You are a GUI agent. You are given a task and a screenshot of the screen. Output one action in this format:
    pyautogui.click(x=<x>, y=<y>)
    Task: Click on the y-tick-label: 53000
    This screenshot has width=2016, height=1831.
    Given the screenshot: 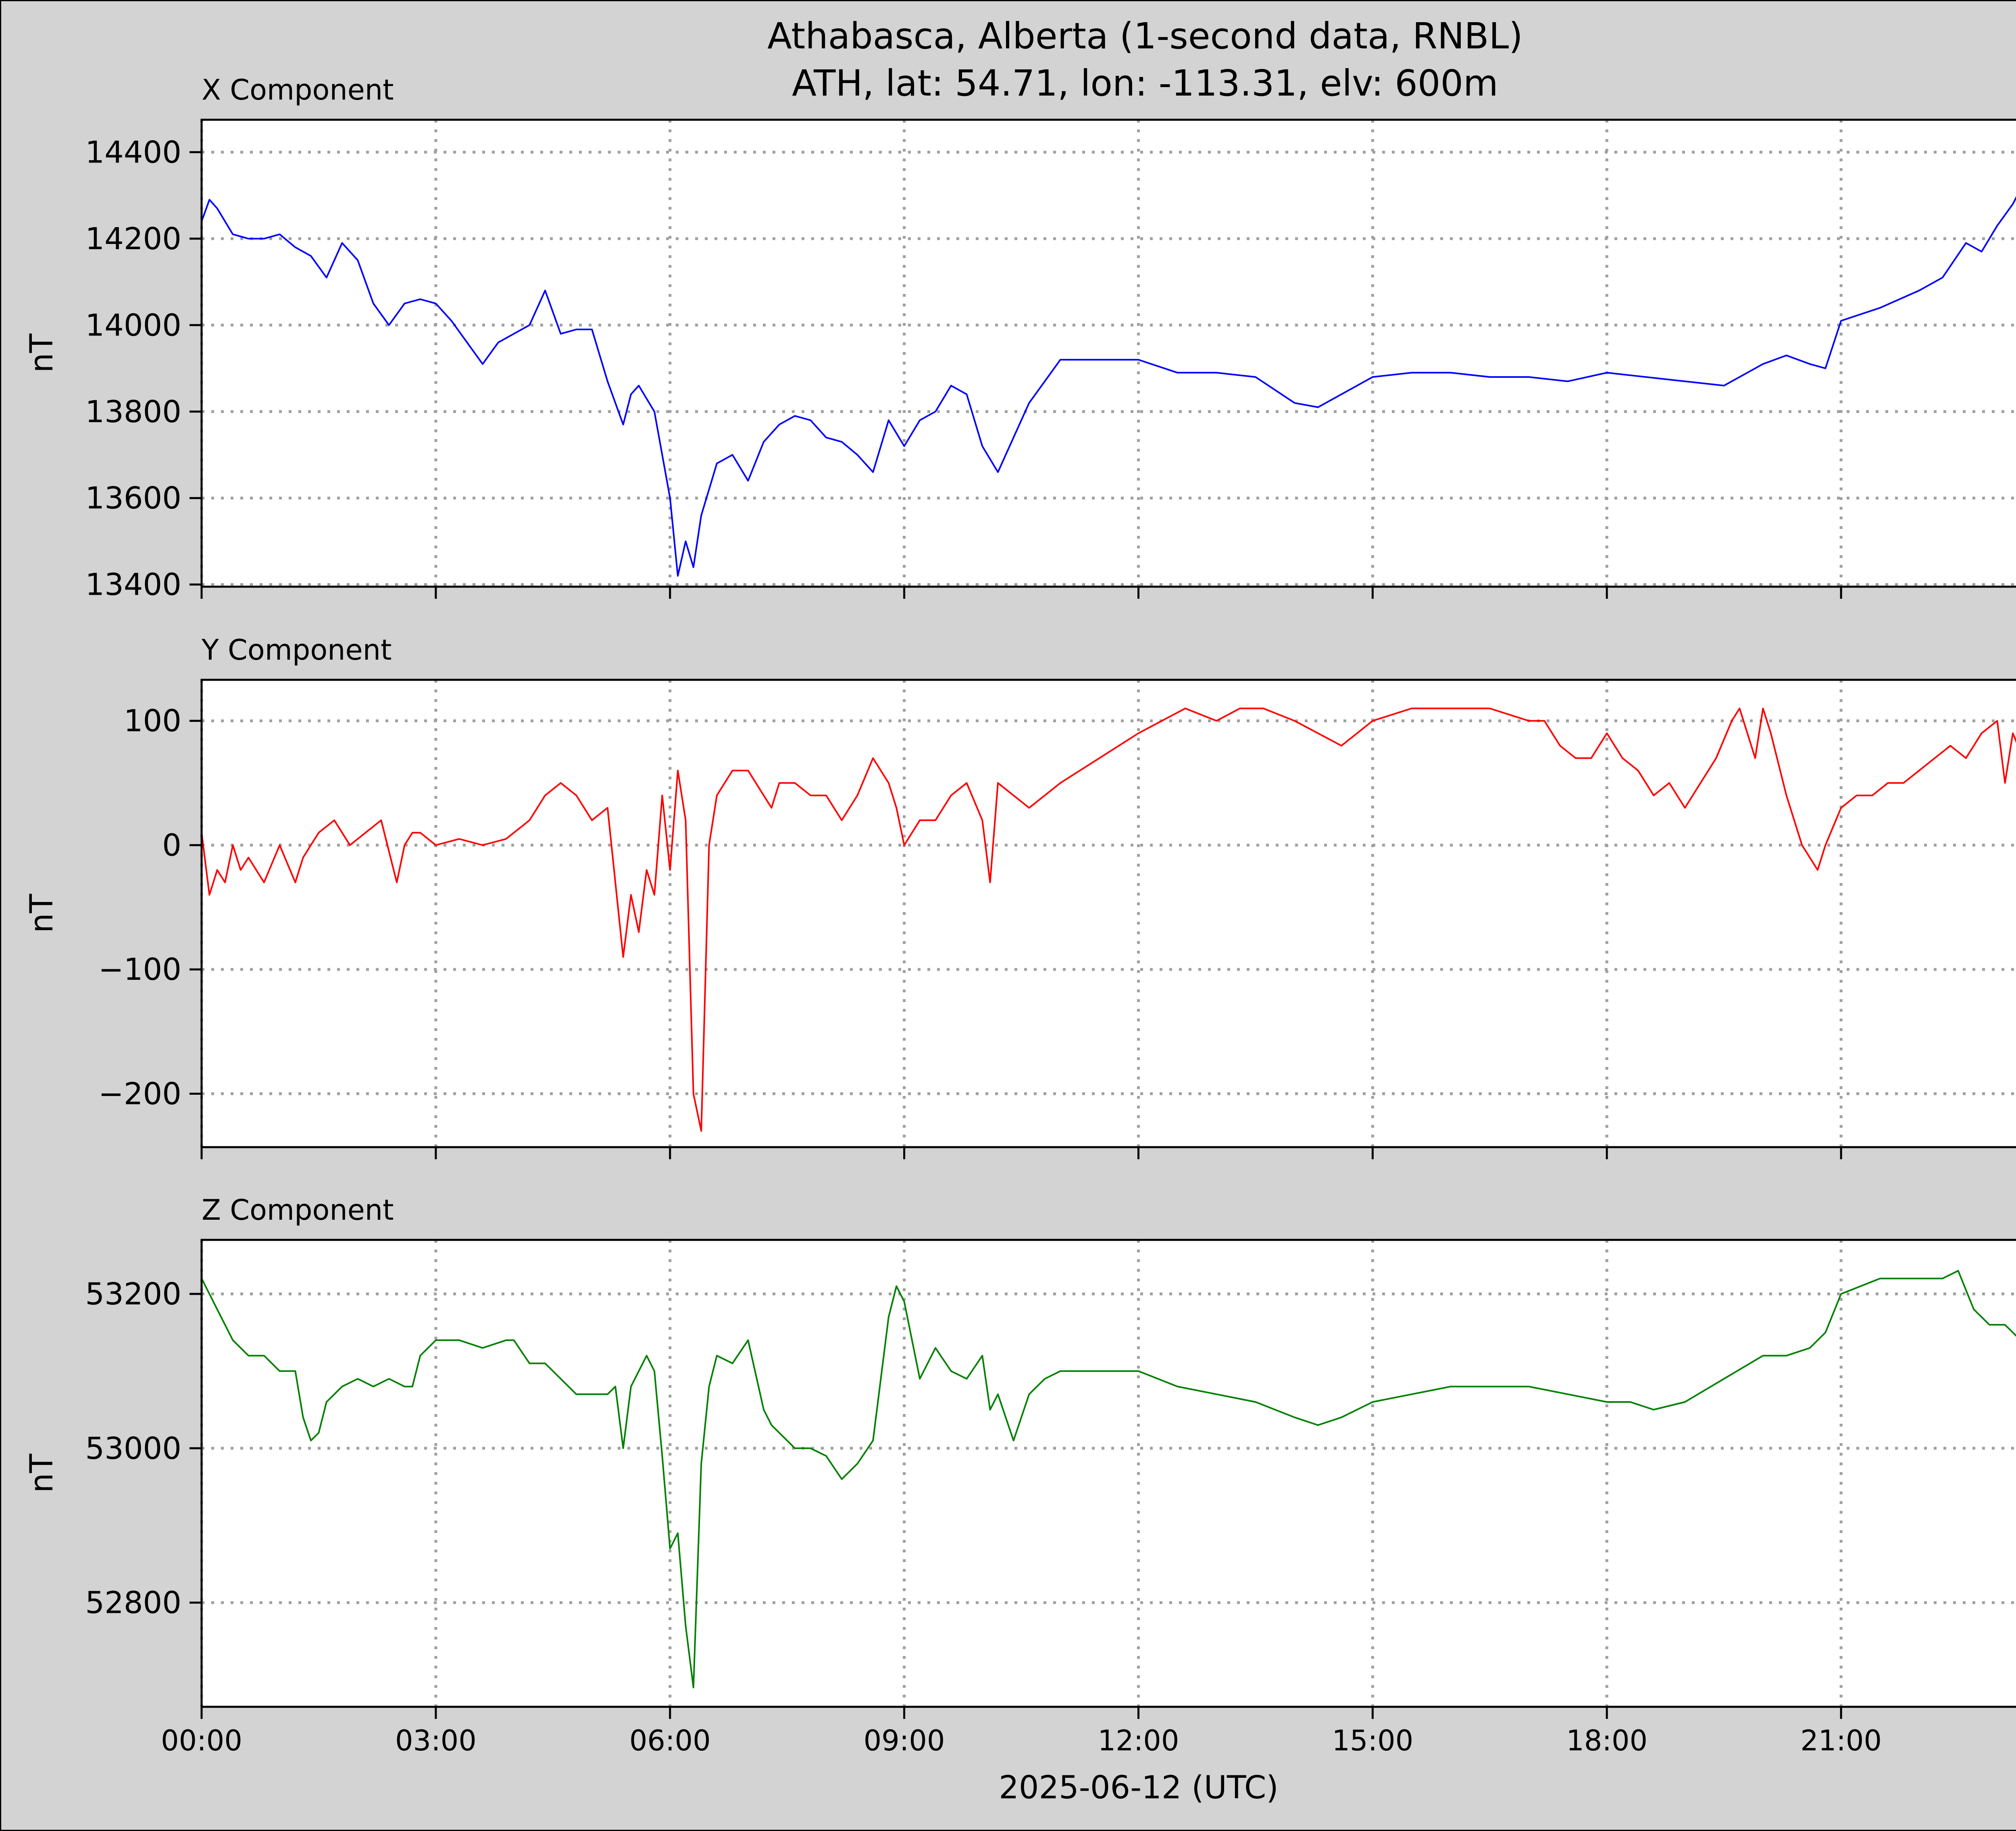 What is the action you would take?
    pyautogui.click(x=133, y=1448)
    